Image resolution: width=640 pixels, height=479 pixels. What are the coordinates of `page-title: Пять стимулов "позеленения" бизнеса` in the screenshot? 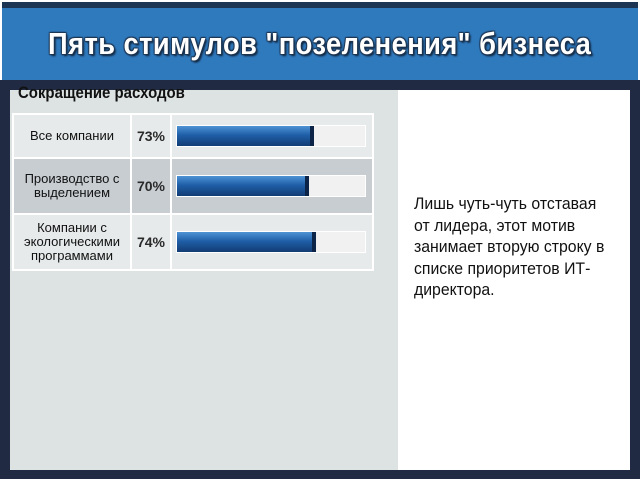 It's located at (320, 43).